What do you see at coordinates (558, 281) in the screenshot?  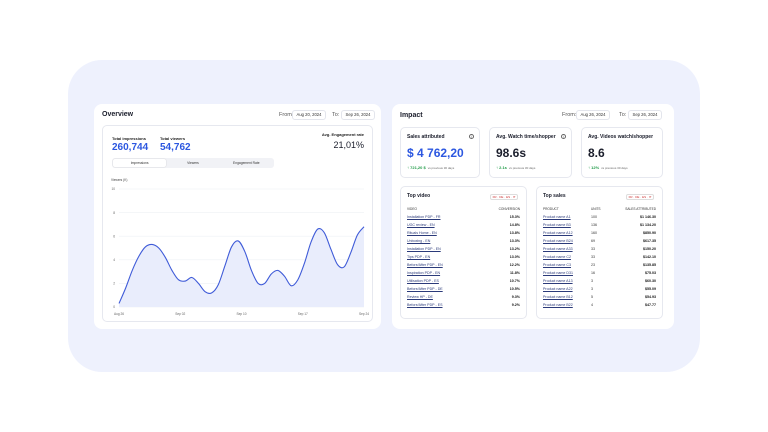 I see `product-link: Product name A13` at bounding box center [558, 281].